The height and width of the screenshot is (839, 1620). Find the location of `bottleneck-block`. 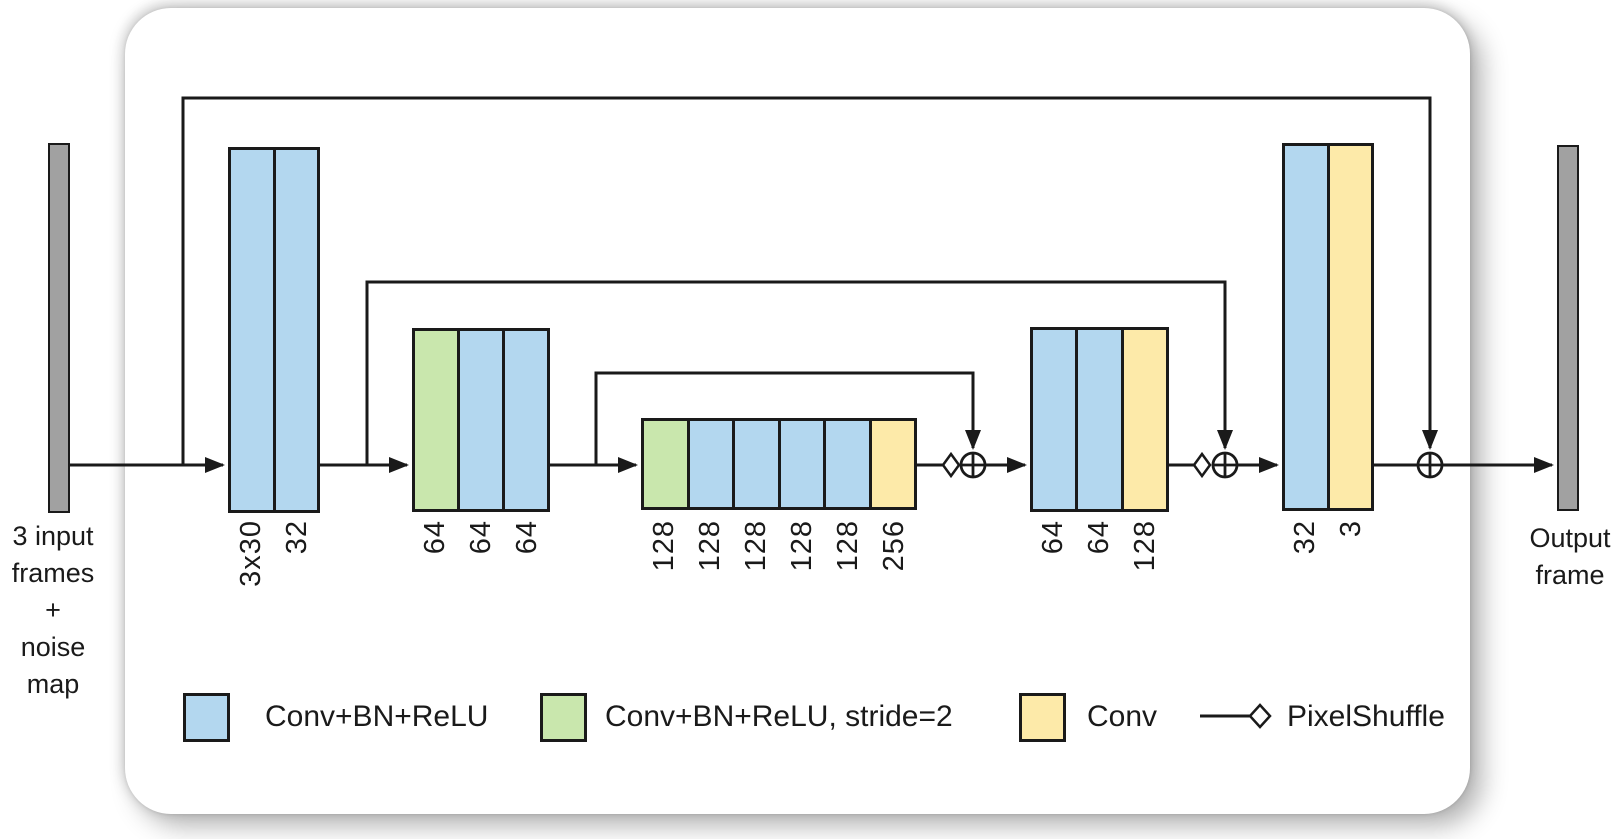

bottleneck-block is located at coordinates (779, 464).